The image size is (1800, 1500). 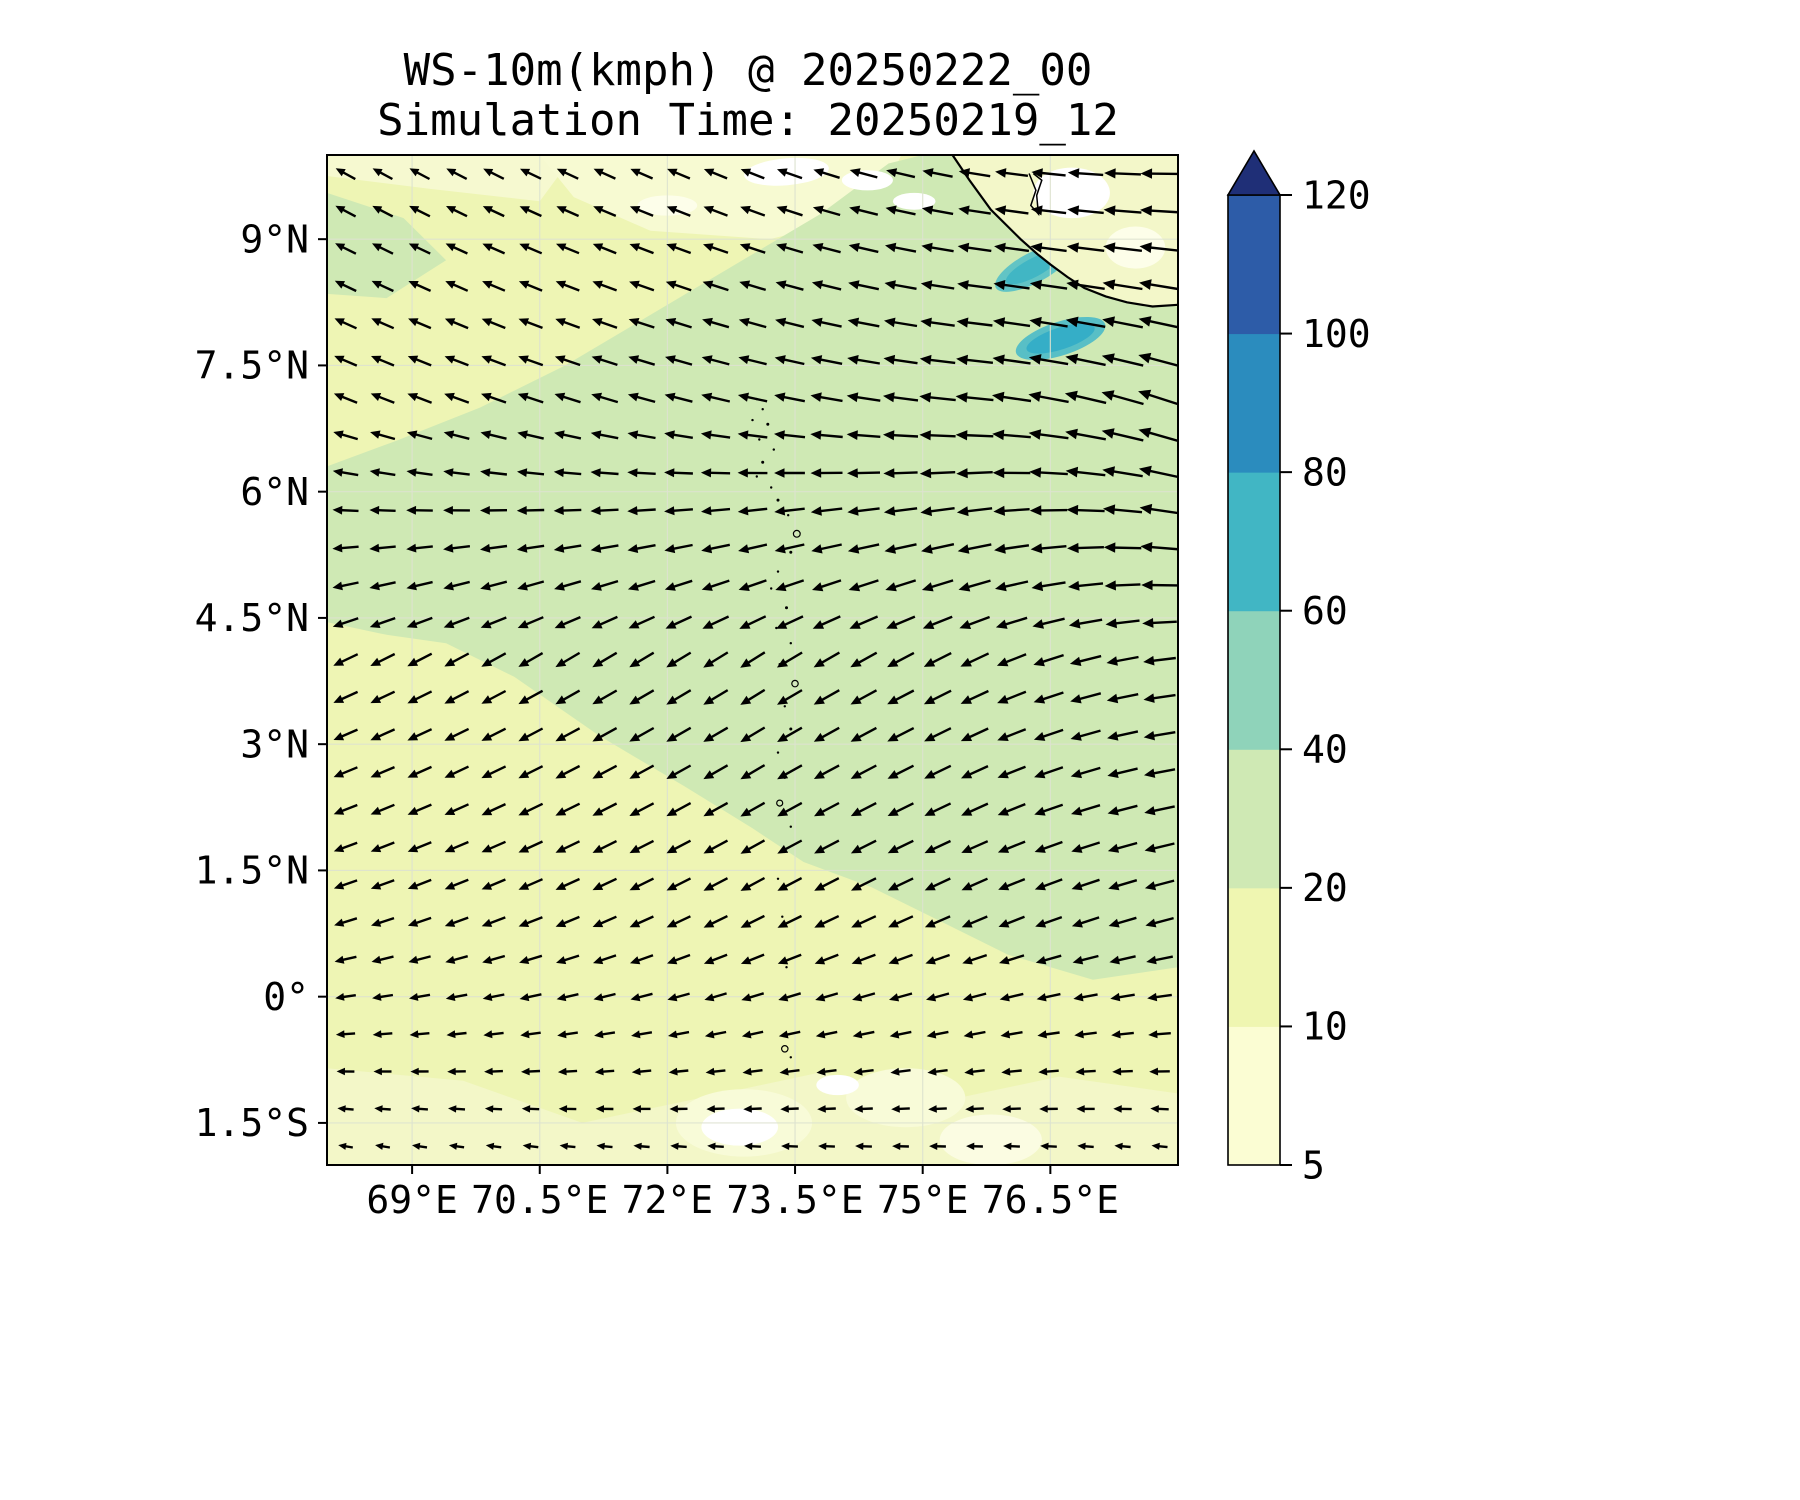 What do you see at coordinates (252, 366) in the screenshot?
I see `y-tick-label: 7.5°N` at bounding box center [252, 366].